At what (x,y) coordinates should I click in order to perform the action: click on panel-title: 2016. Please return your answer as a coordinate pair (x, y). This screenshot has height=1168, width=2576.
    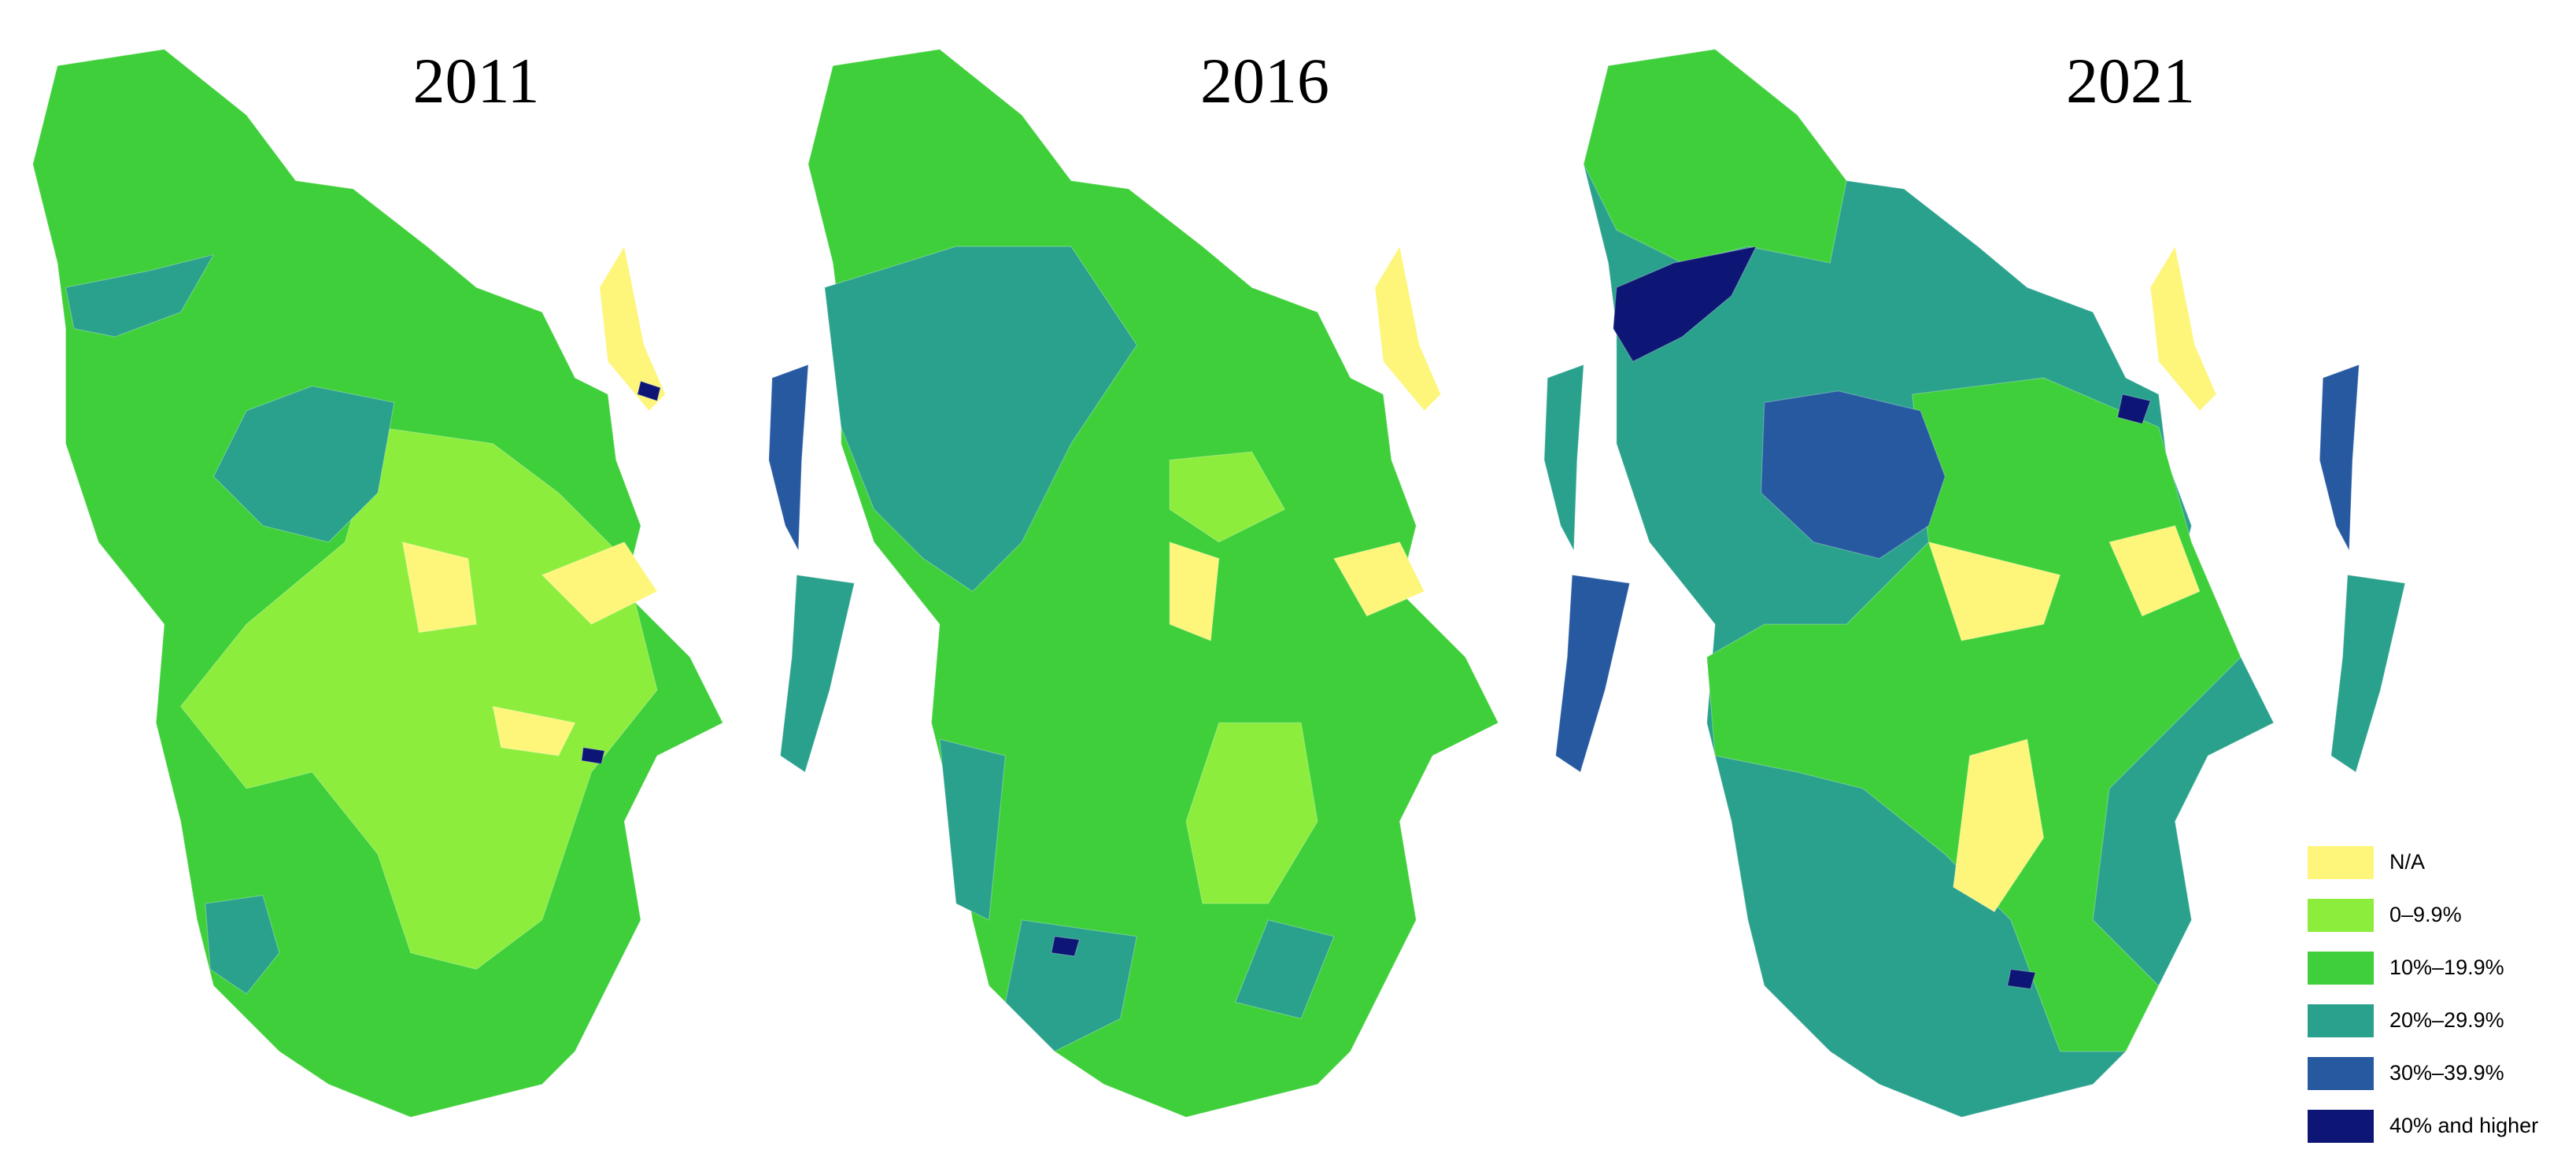
    Looking at the image, I should click on (1264, 80).